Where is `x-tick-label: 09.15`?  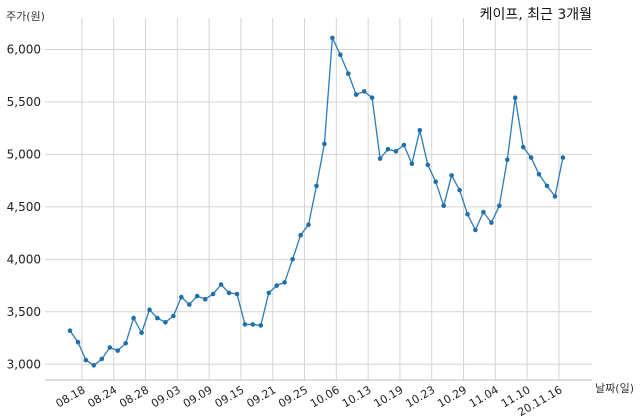 x-tick-label: 09.15 is located at coordinates (230, 396).